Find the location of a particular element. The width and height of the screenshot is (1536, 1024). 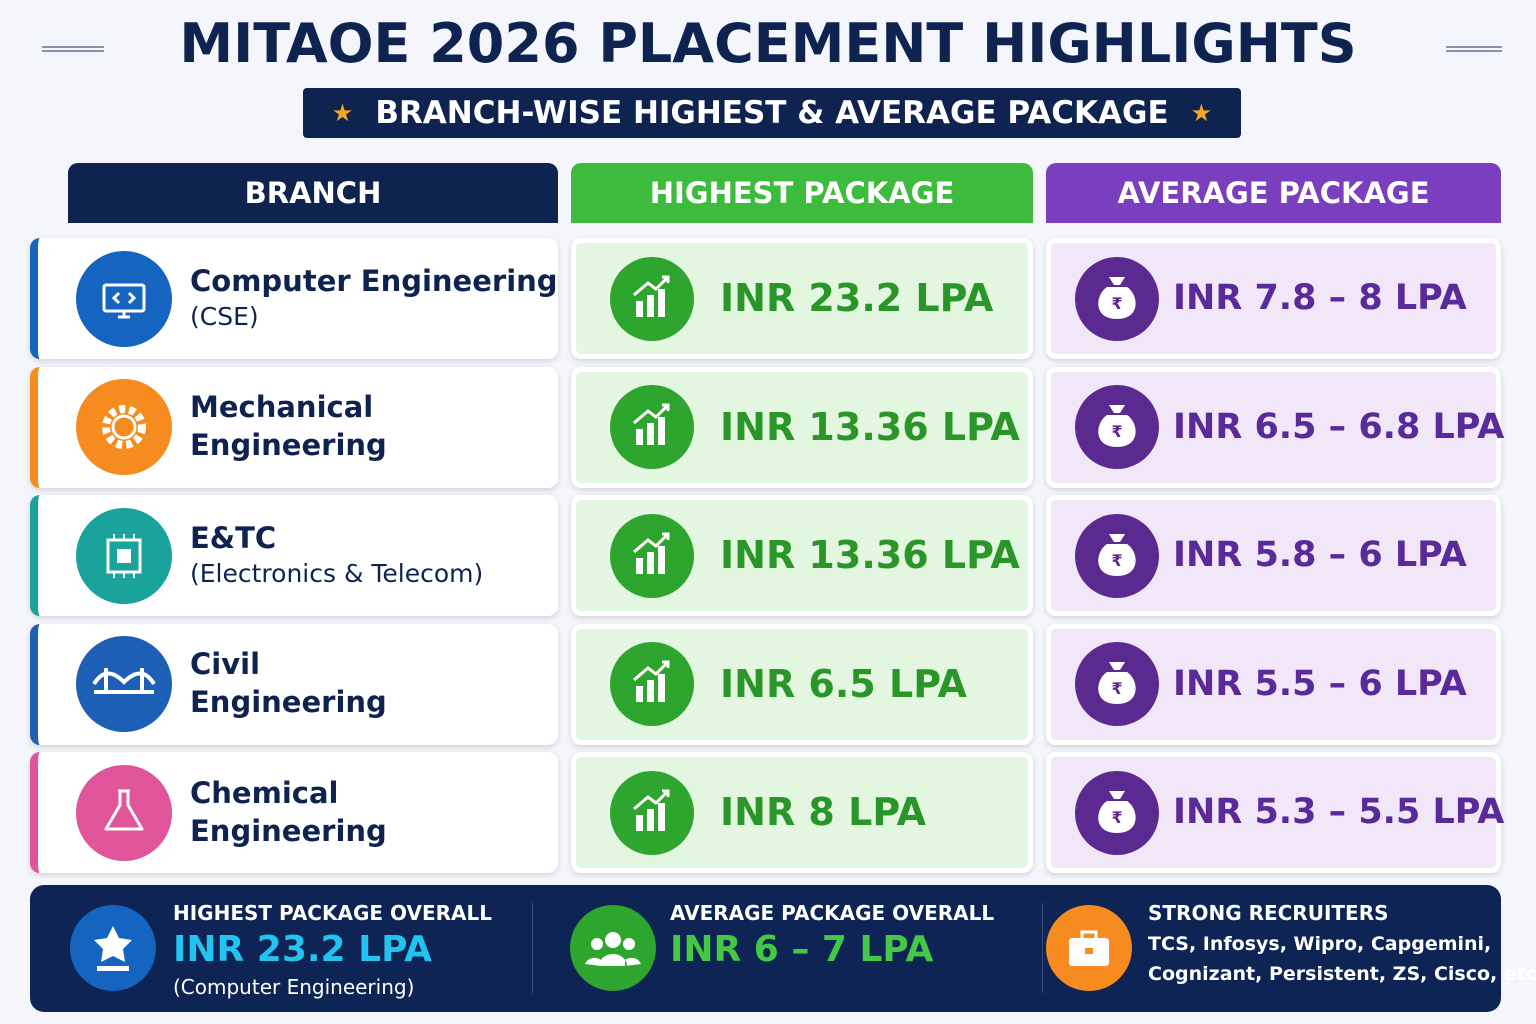

highest-value: INR 23.2 LPA is located at coordinates (857, 298).